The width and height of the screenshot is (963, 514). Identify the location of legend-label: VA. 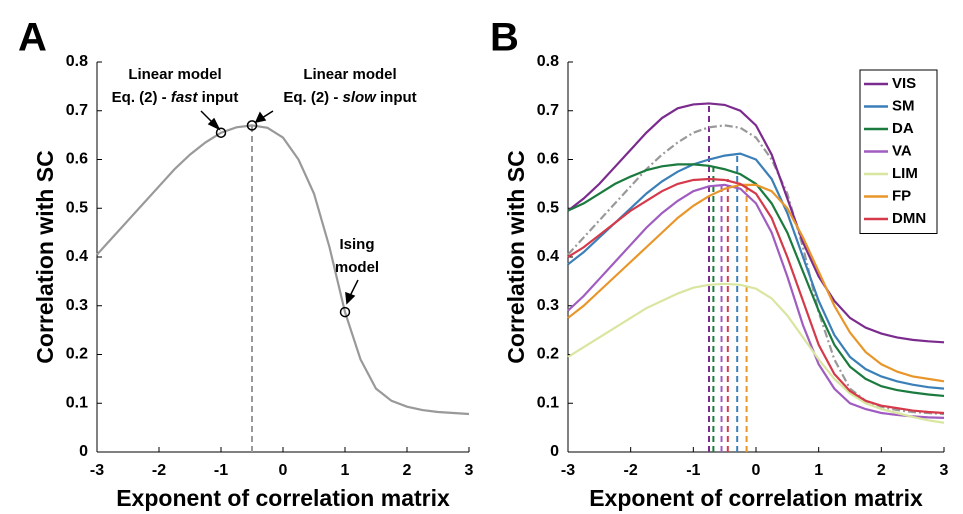
(902, 150).